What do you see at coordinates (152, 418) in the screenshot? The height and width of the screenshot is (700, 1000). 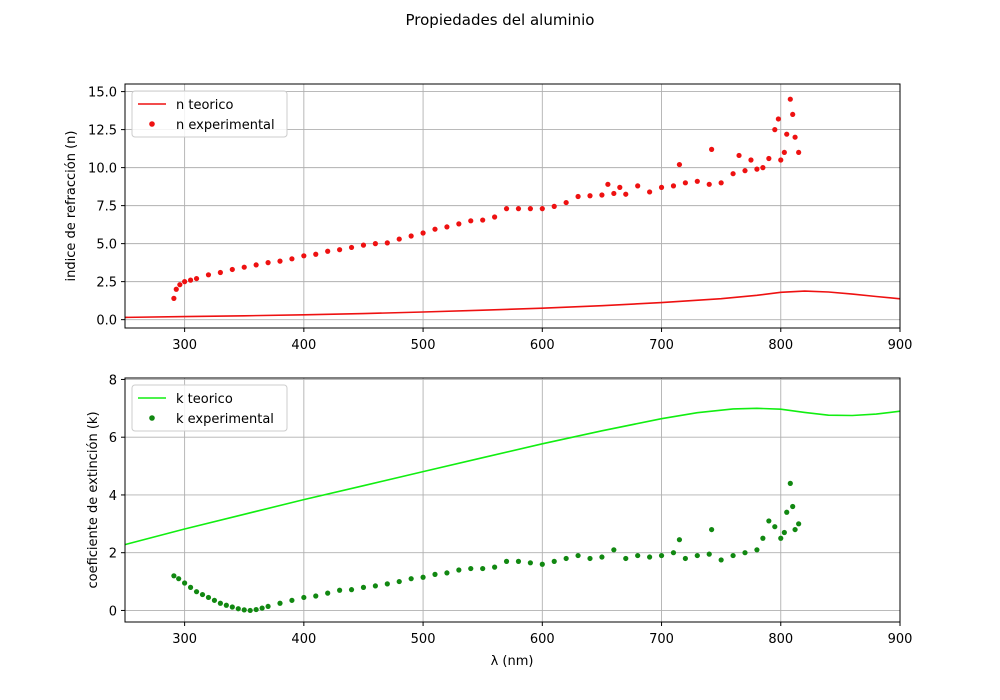 I see `extinction-legend-point-swatch` at bounding box center [152, 418].